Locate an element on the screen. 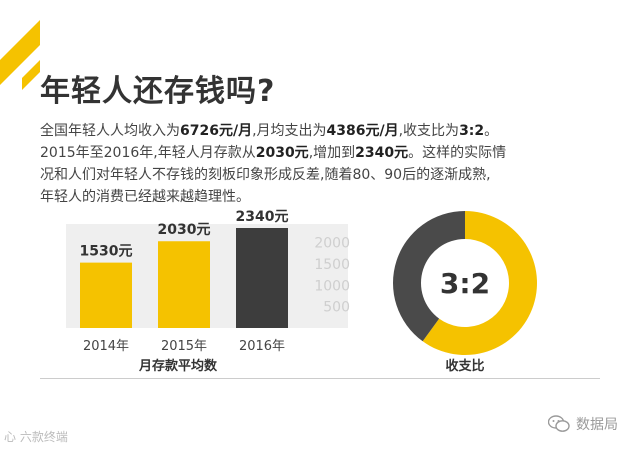  bar-data-label-2: 2030元 is located at coordinates (184, 230).